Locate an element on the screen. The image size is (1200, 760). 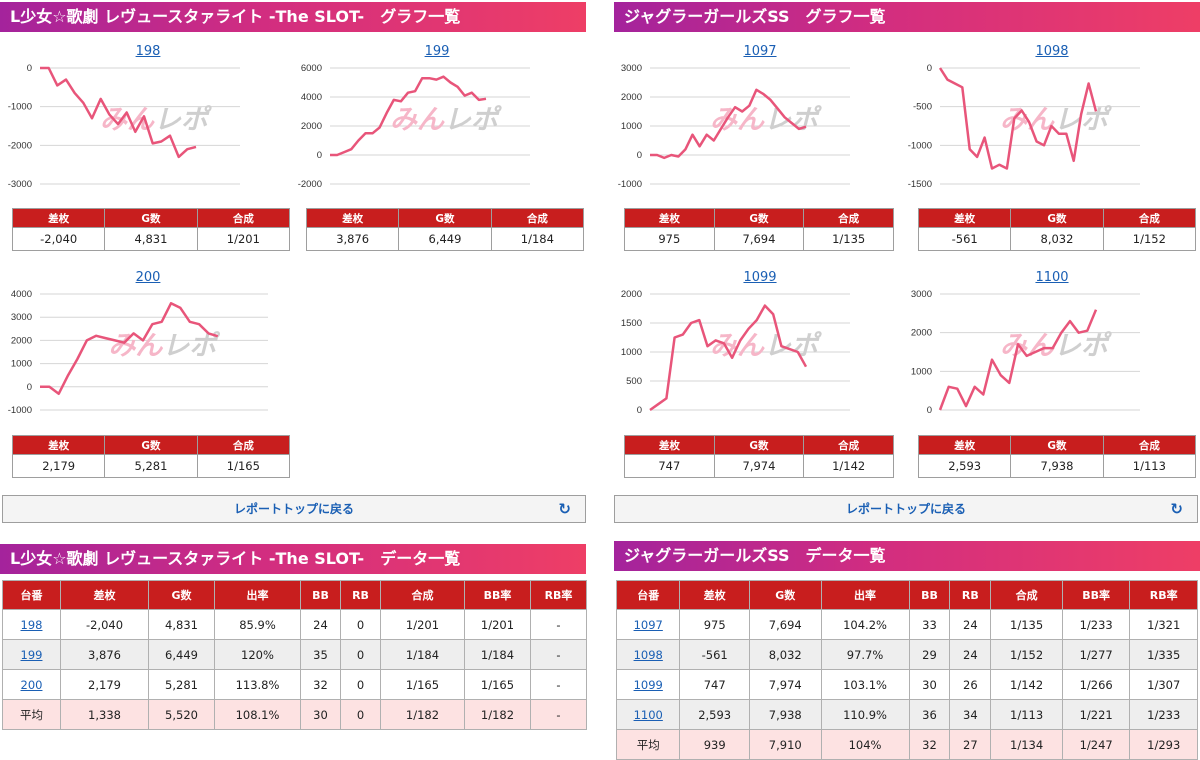
data-cell: 1/221 is located at coordinates (1096, 714).